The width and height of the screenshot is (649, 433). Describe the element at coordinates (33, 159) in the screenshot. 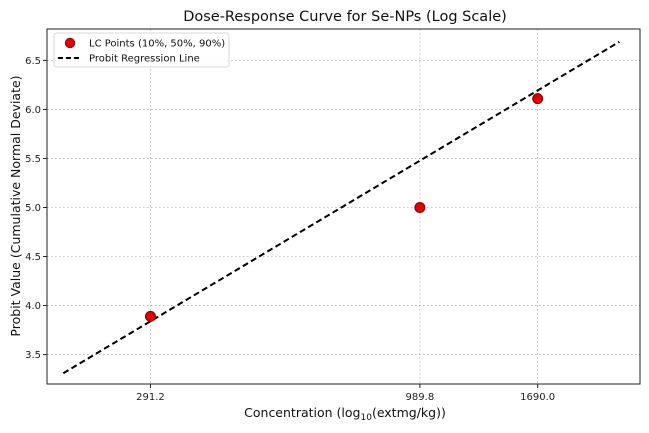

I see `y-tick-label: 5.5` at that location.